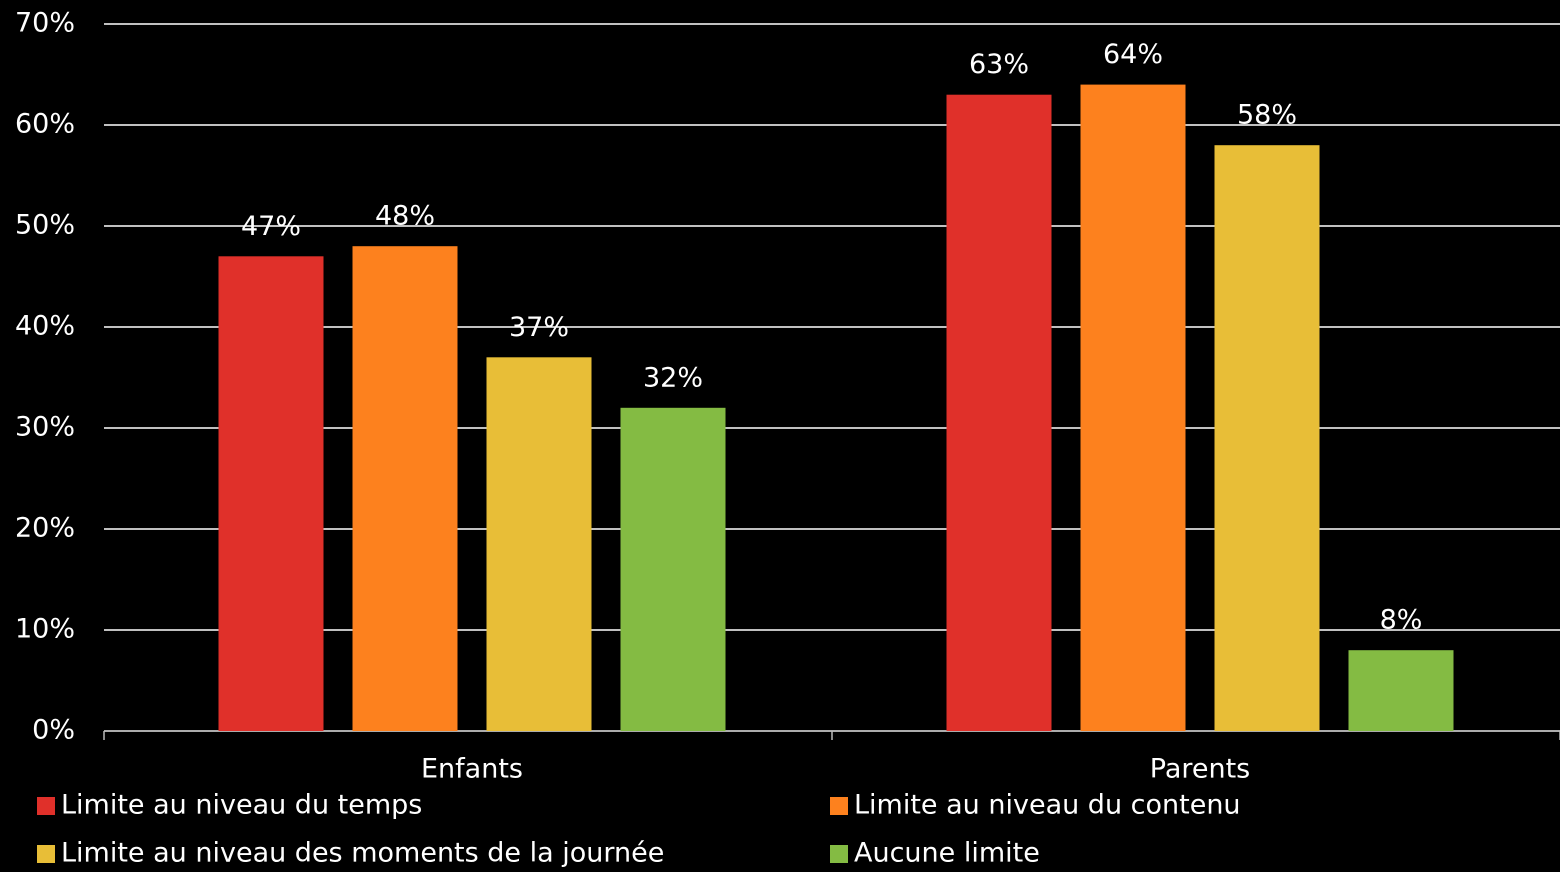  Describe the element at coordinates (45, 629) in the screenshot. I see `y-tick-label: 10%` at that location.